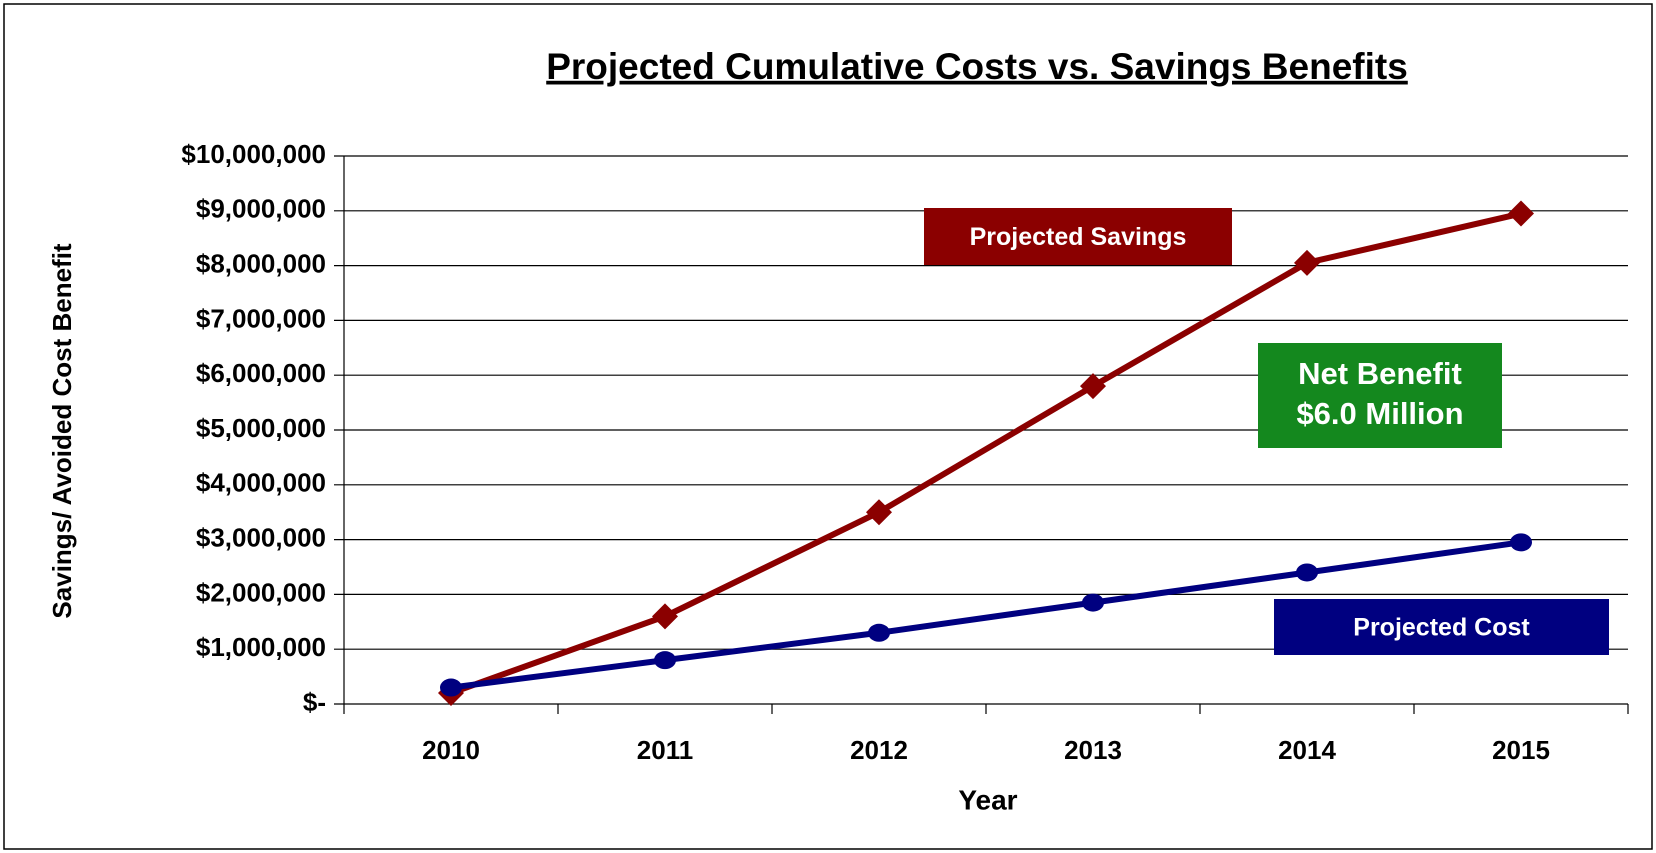  Describe the element at coordinates (253, 154) in the screenshot. I see `y-tick-label: $10,000,000` at that location.